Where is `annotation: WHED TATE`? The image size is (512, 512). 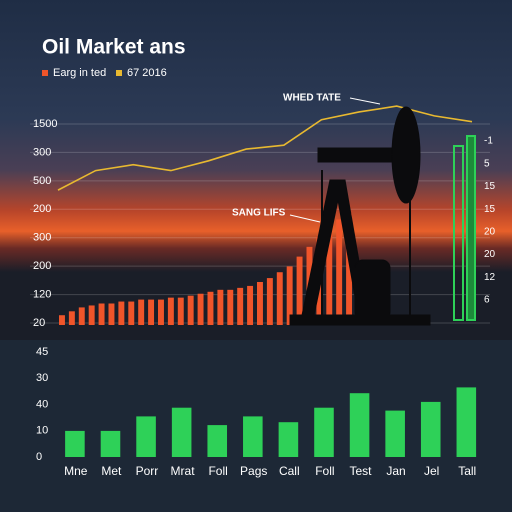
annotation: WHED TATE is located at coordinates (312, 98).